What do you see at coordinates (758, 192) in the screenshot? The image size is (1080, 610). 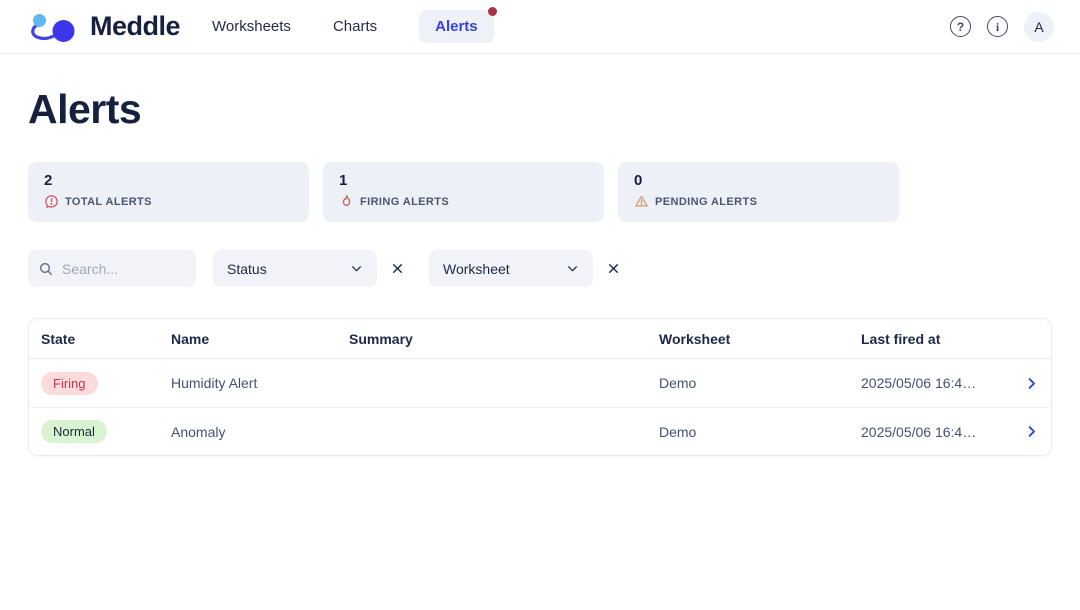 I see `stat-card-pending-alerts: 0 PENDING ALERTS` at bounding box center [758, 192].